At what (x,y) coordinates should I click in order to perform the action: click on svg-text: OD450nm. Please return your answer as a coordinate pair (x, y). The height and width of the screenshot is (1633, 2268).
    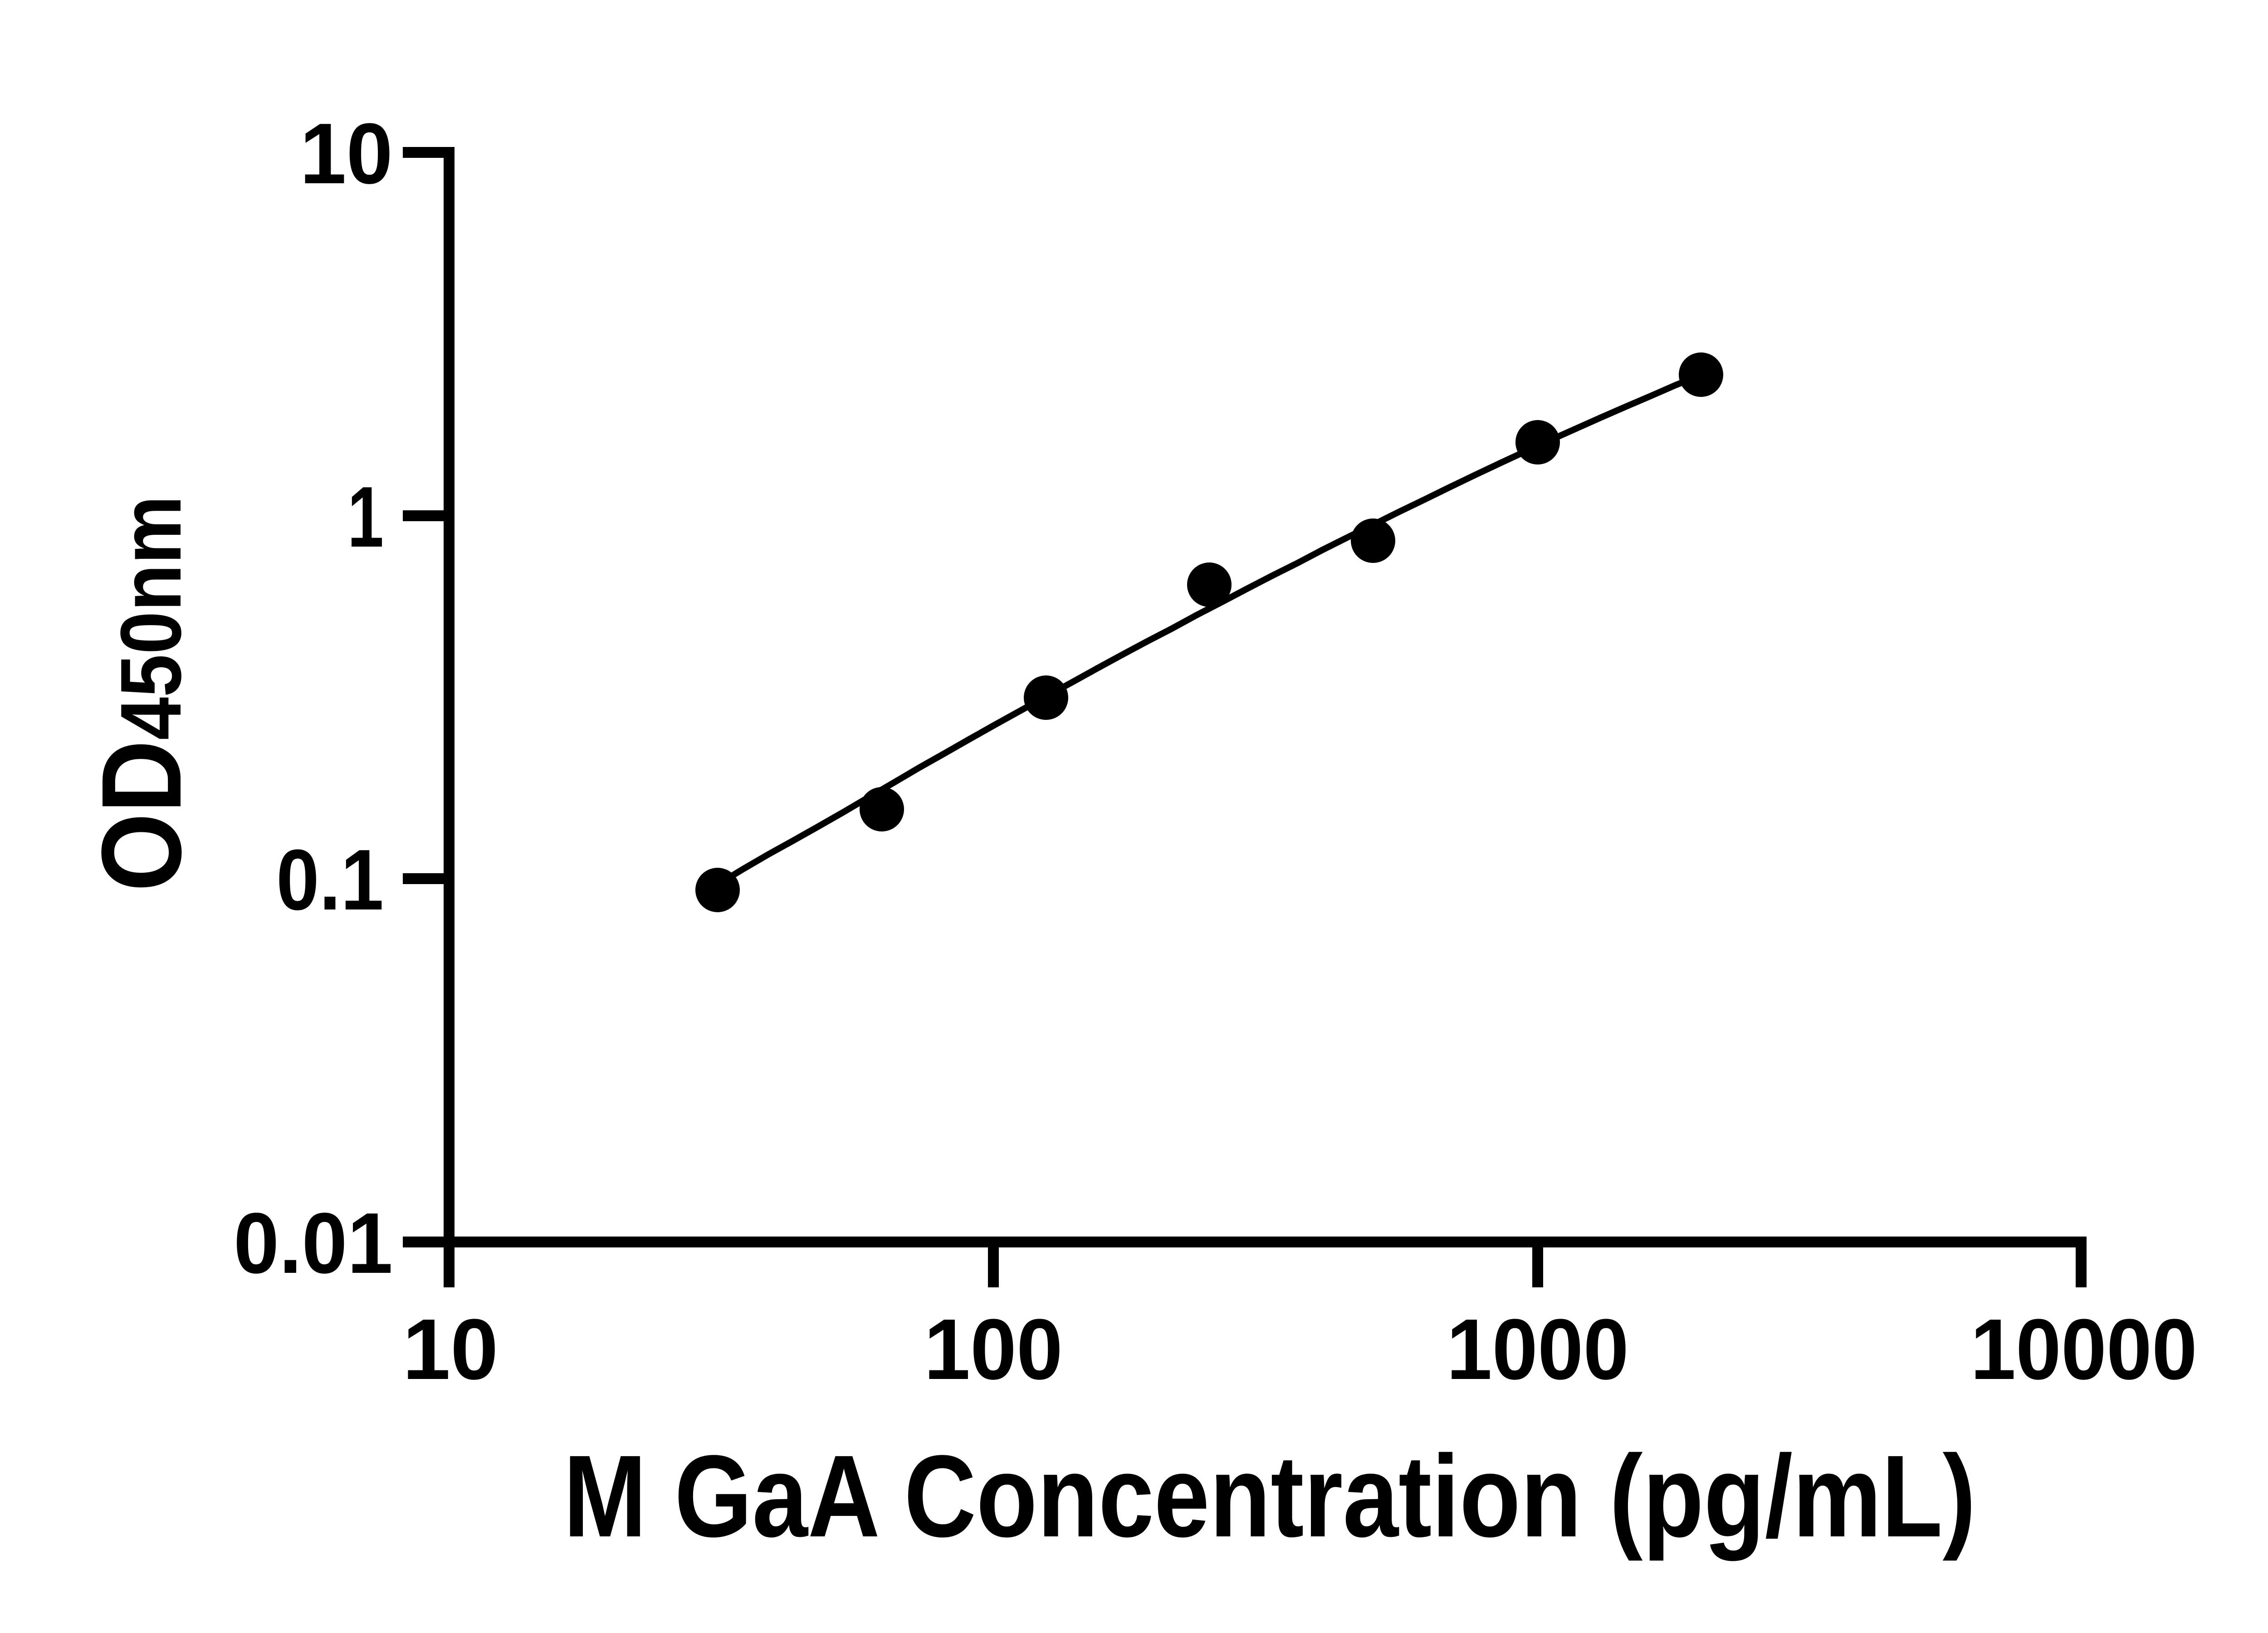
    Looking at the image, I should click on (141, 694).